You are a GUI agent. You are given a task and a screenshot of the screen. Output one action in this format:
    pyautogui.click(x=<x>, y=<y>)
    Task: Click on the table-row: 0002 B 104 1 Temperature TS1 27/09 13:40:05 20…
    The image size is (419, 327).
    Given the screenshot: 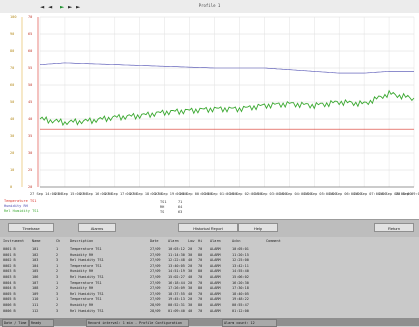 What is the action you would take?
    pyautogui.click(x=209, y=266)
    